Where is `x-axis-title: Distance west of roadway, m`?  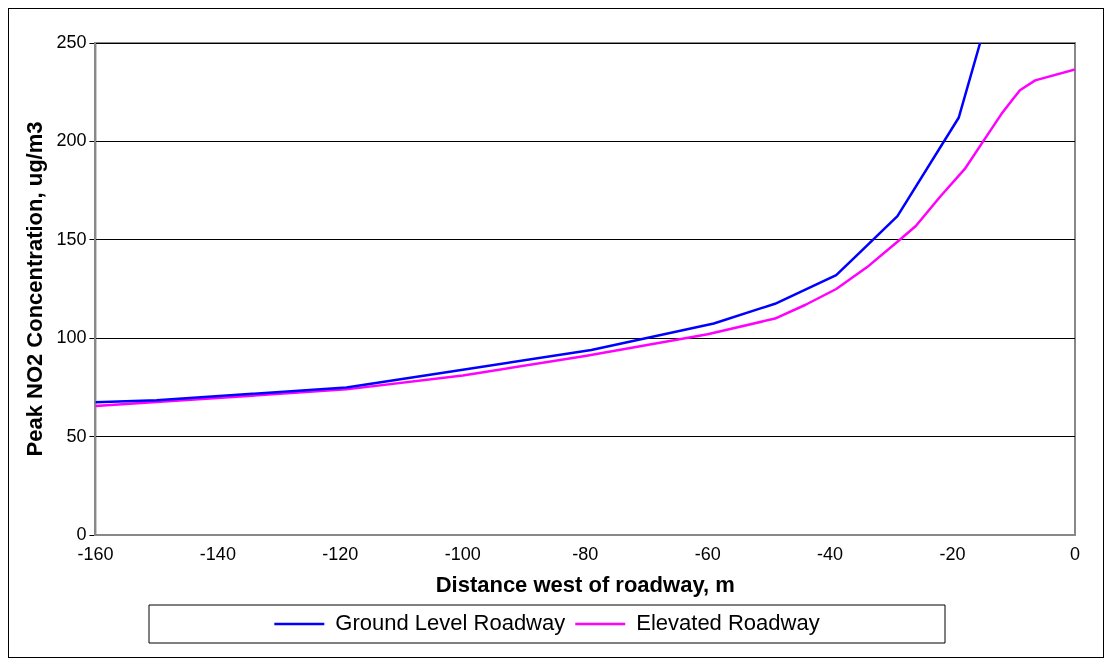
x-axis-title: Distance west of roadway, m is located at coordinates (585, 584).